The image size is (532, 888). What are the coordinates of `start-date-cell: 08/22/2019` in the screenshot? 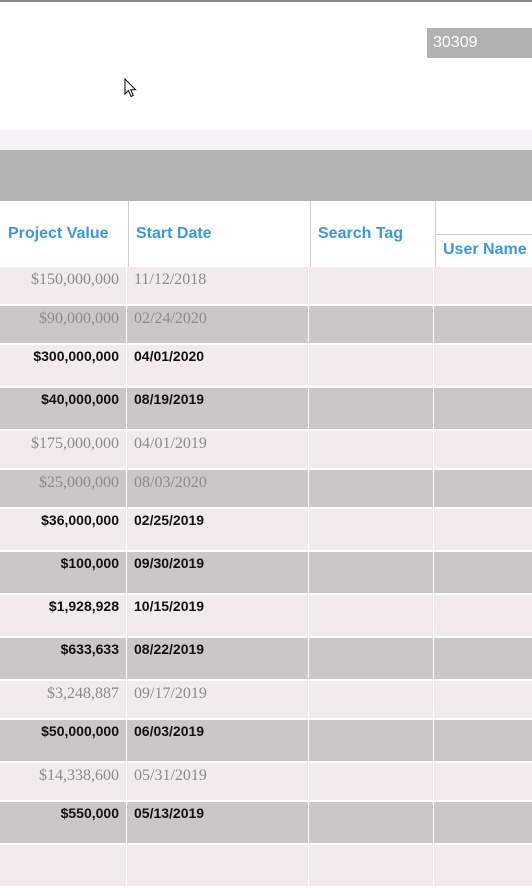 It's located at (218, 658).